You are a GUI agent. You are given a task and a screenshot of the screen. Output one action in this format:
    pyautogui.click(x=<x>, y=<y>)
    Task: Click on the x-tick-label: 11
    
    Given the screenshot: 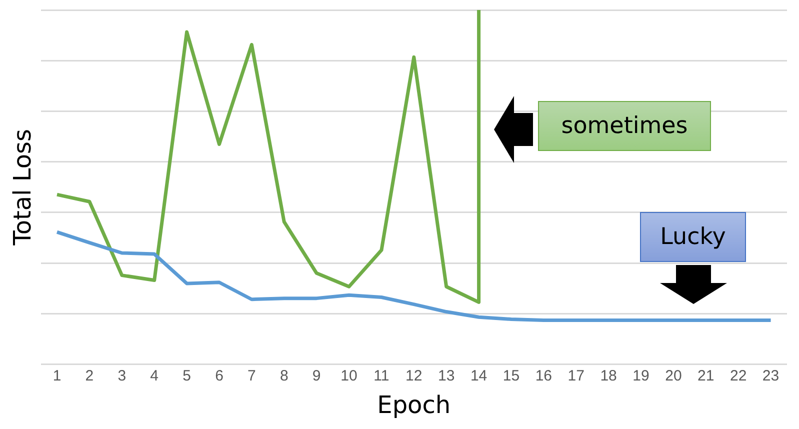 What is the action you would take?
    pyautogui.click(x=382, y=375)
    